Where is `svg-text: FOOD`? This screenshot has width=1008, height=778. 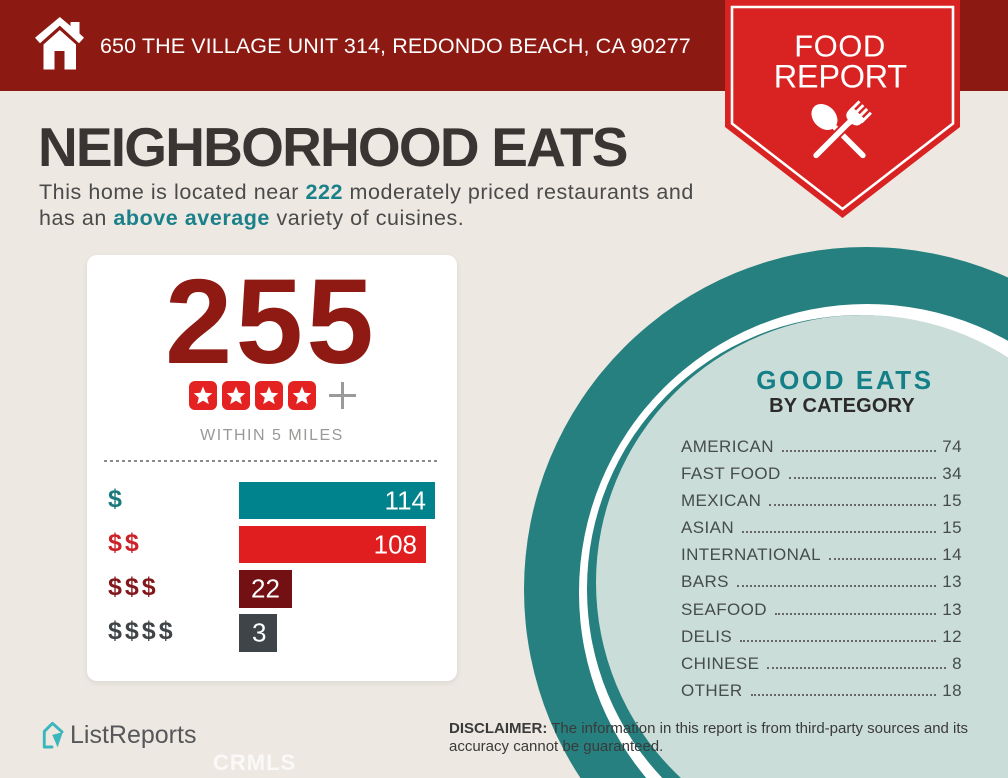
svg-text: FOOD is located at coordinates (840, 45).